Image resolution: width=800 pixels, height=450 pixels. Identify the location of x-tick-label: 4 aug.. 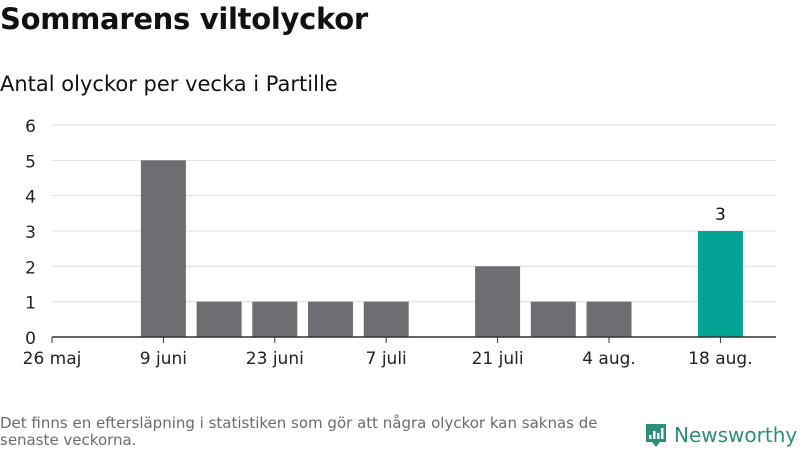
(609, 359).